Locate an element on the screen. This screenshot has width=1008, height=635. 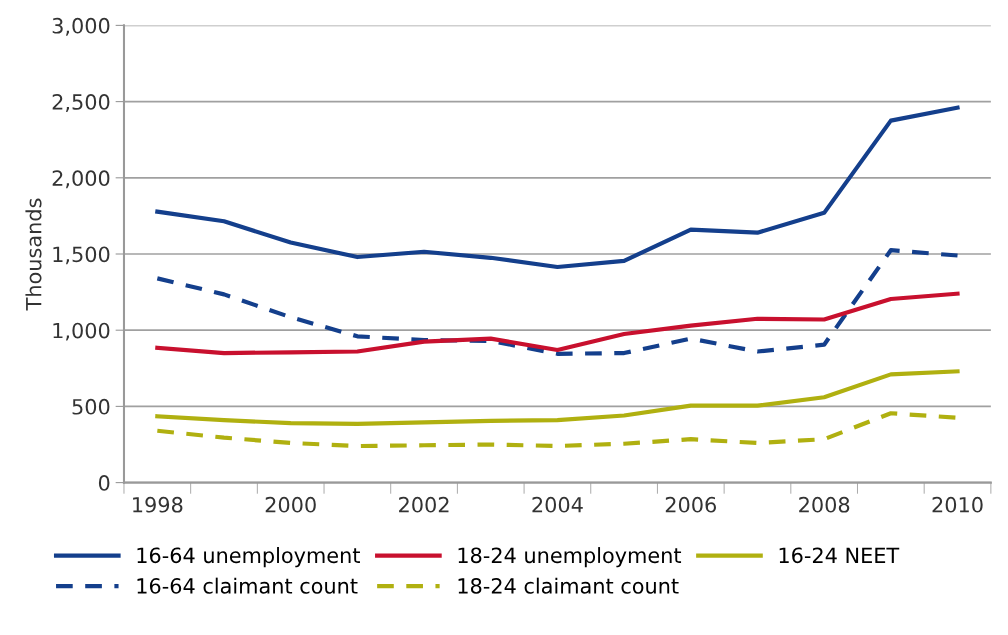
x-tick-label: 2002 is located at coordinates (424, 504).